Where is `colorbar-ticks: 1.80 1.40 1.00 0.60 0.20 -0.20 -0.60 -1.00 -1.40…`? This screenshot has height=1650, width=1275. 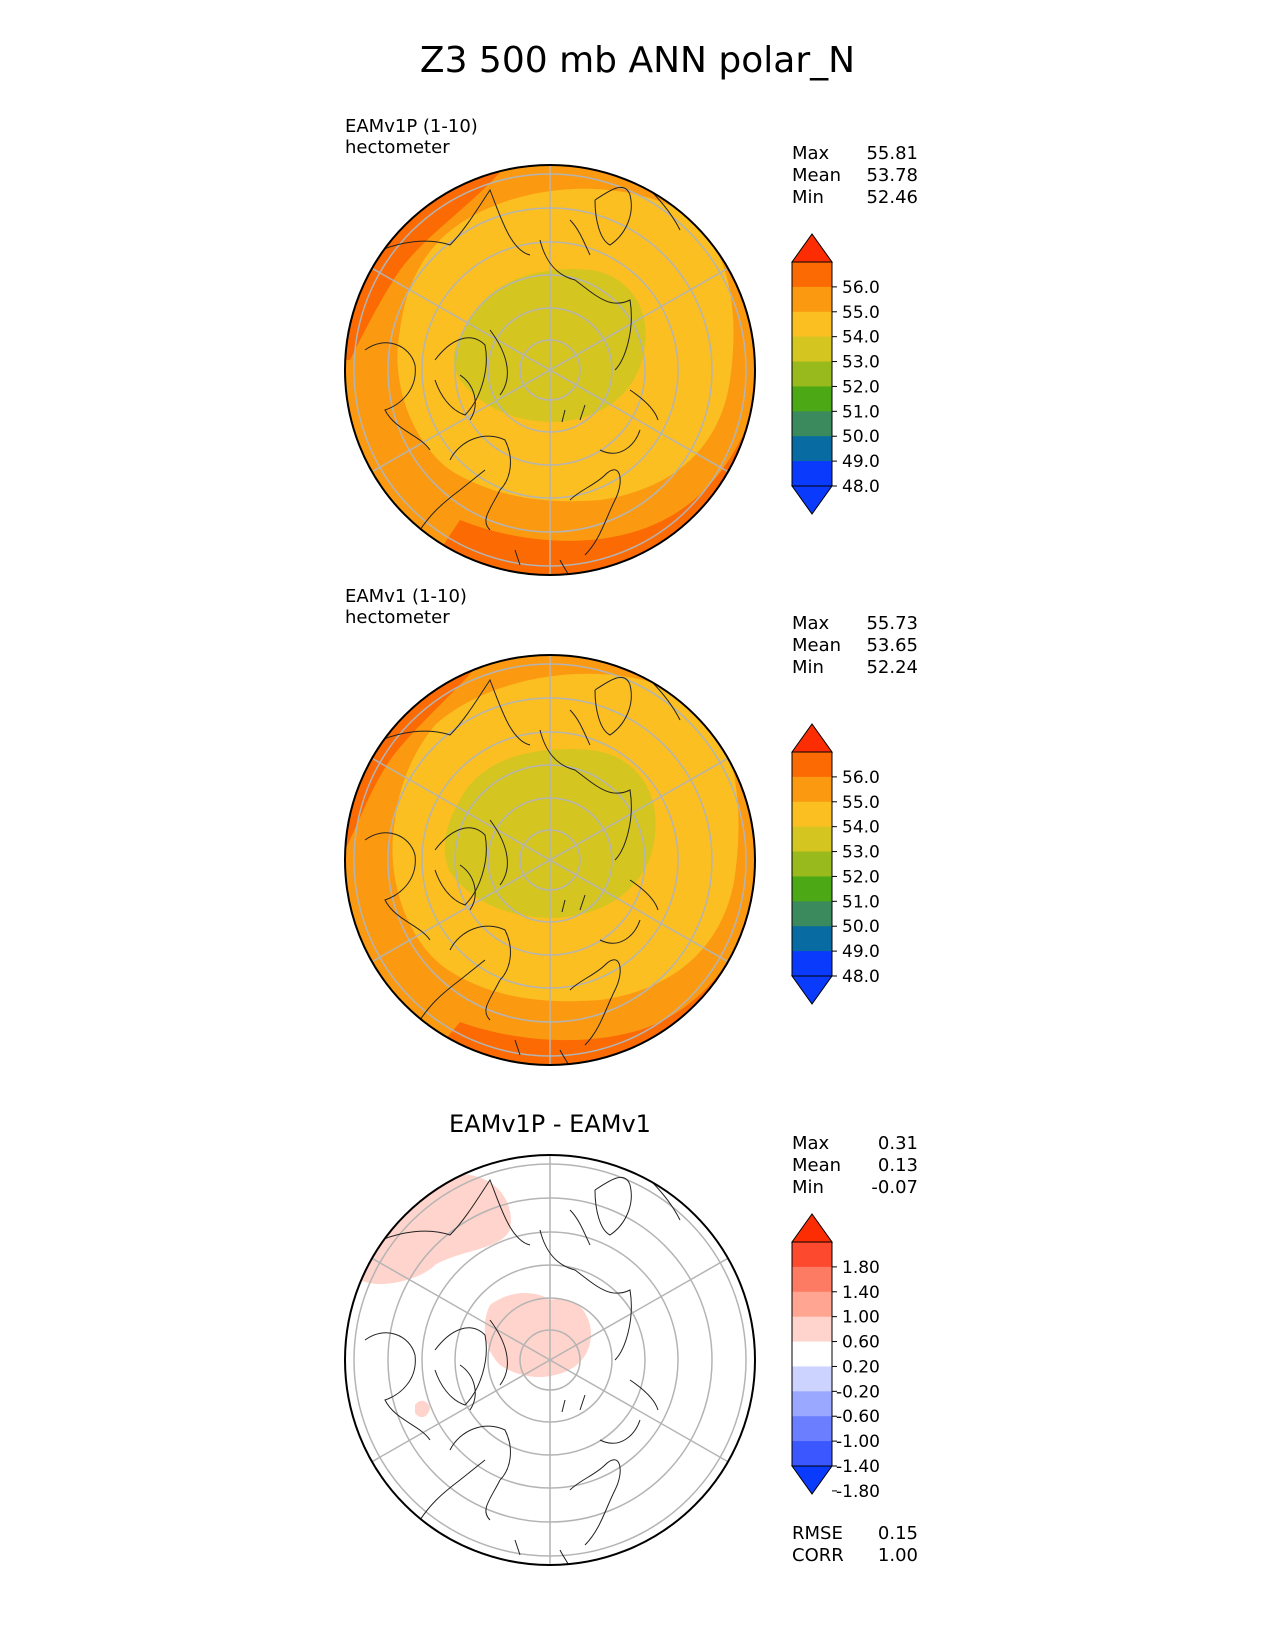 colorbar-ticks: 1.80 1.40 1.00 0.60 0.20 -0.20 -0.60 -1.00 -1.40… is located at coordinates (856, 1380).